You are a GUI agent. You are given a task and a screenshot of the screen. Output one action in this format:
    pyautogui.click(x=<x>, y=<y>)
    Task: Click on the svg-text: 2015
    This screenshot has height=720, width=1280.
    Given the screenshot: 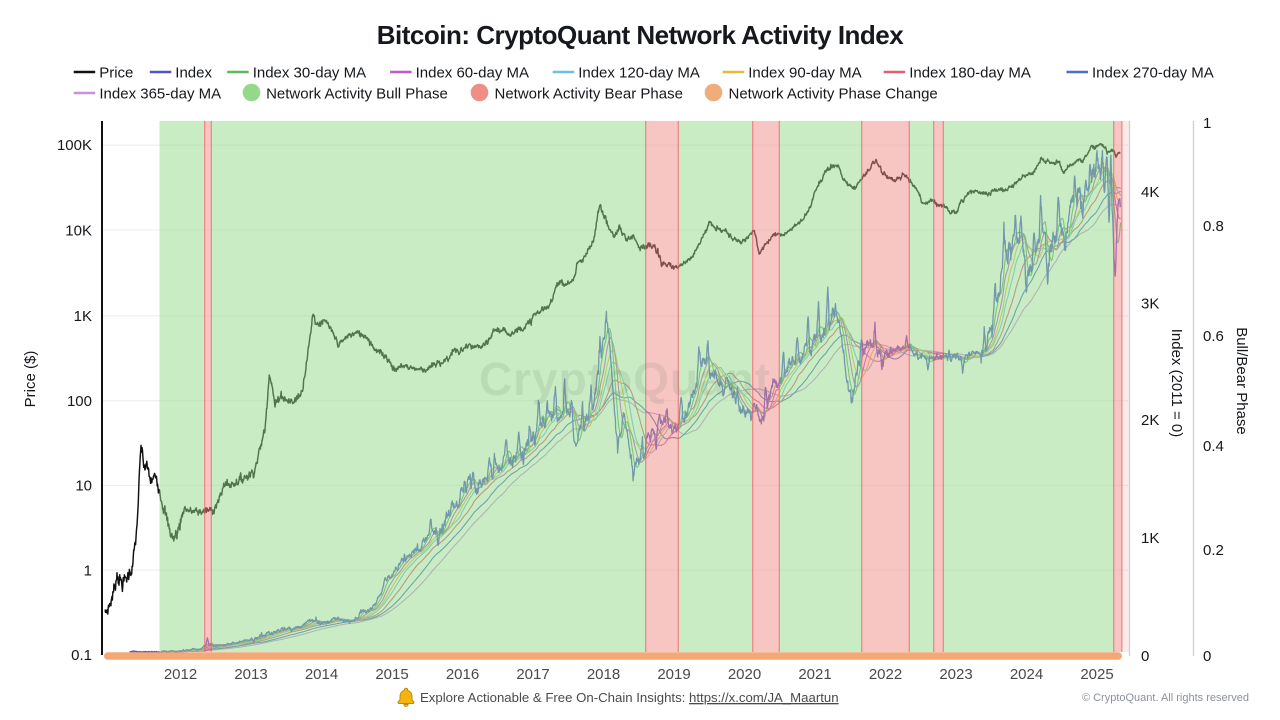 What is the action you would take?
    pyautogui.click(x=391, y=674)
    